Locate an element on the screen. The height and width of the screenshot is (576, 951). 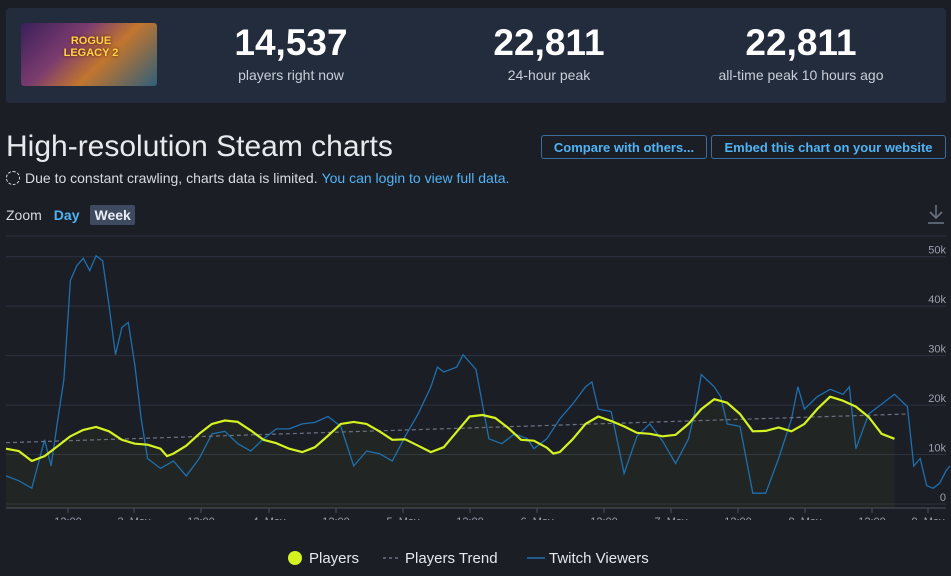
x-tick-label: 6. May is located at coordinates (537, 518).